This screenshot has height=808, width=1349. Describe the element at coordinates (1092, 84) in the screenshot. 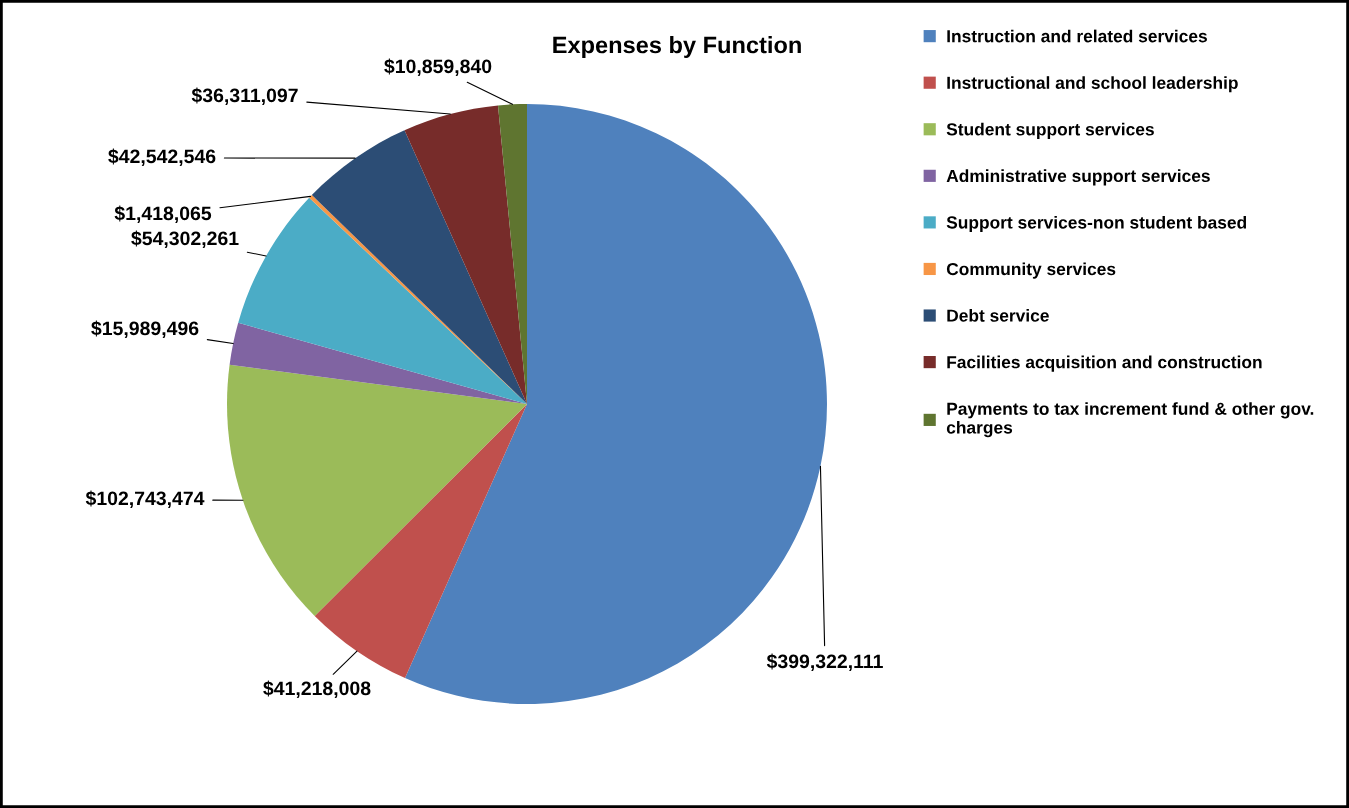

I see `legend-label: Instructional and school leadership` at that location.